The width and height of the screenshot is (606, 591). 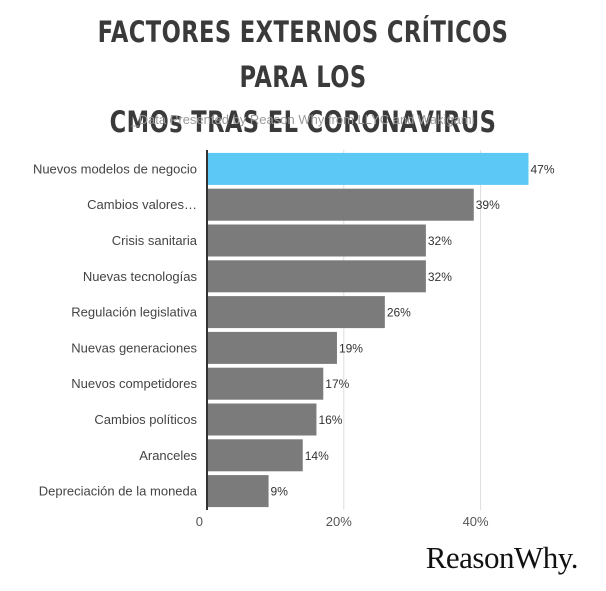 What do you see at coordinates (134, 383) in the screenshot?
I see `category-label-6: Nuevos competidores` at bounding box center [134, 383].